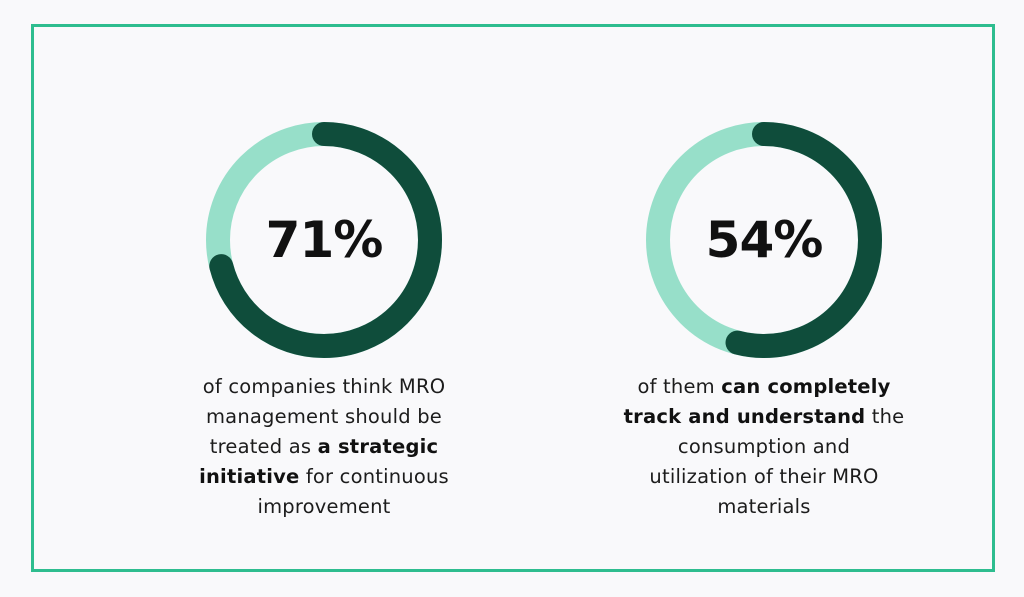 The width and height of the screenshot is (1024, 597). I want to click on caption-text: consumption and, so click(764, 446).